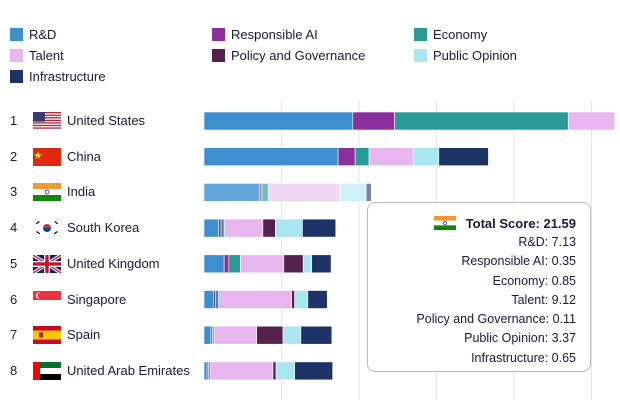 The height and width of the screenshot is (400, 620). I want to click on legend-label: R&D, so click(43, 34).